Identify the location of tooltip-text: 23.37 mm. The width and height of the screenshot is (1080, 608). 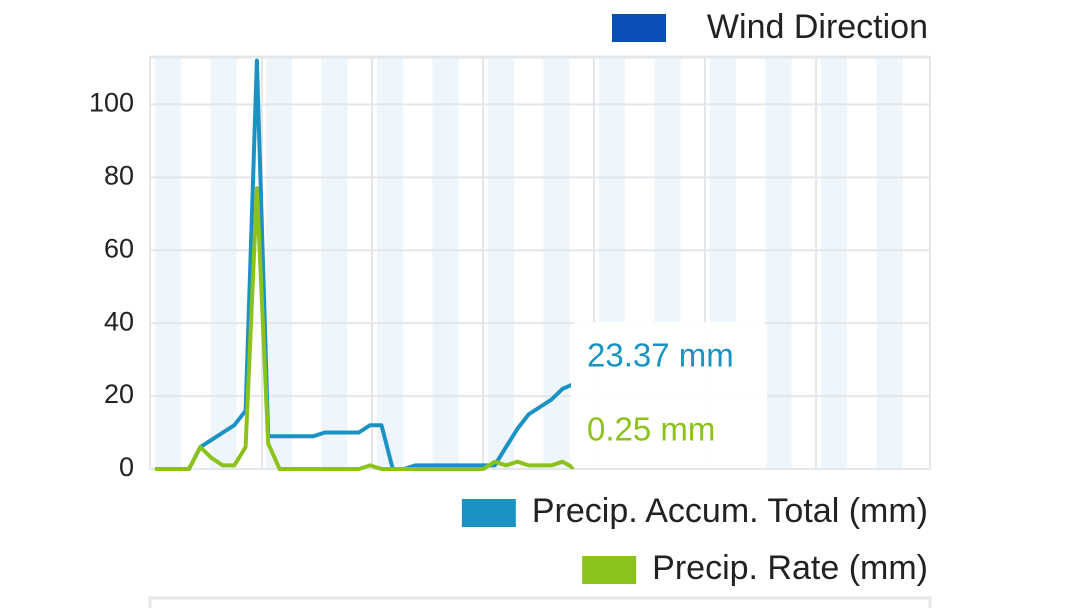
(660, 355).